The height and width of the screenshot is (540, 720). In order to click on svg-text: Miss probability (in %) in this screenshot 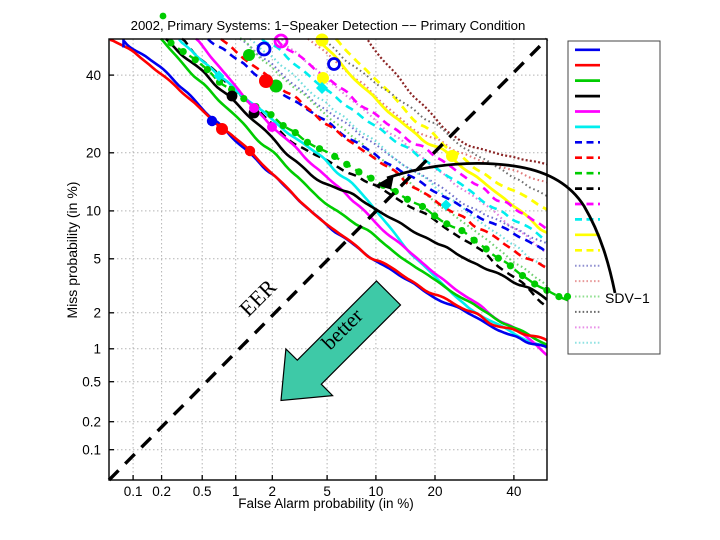, I will do `click(72, 250)`.